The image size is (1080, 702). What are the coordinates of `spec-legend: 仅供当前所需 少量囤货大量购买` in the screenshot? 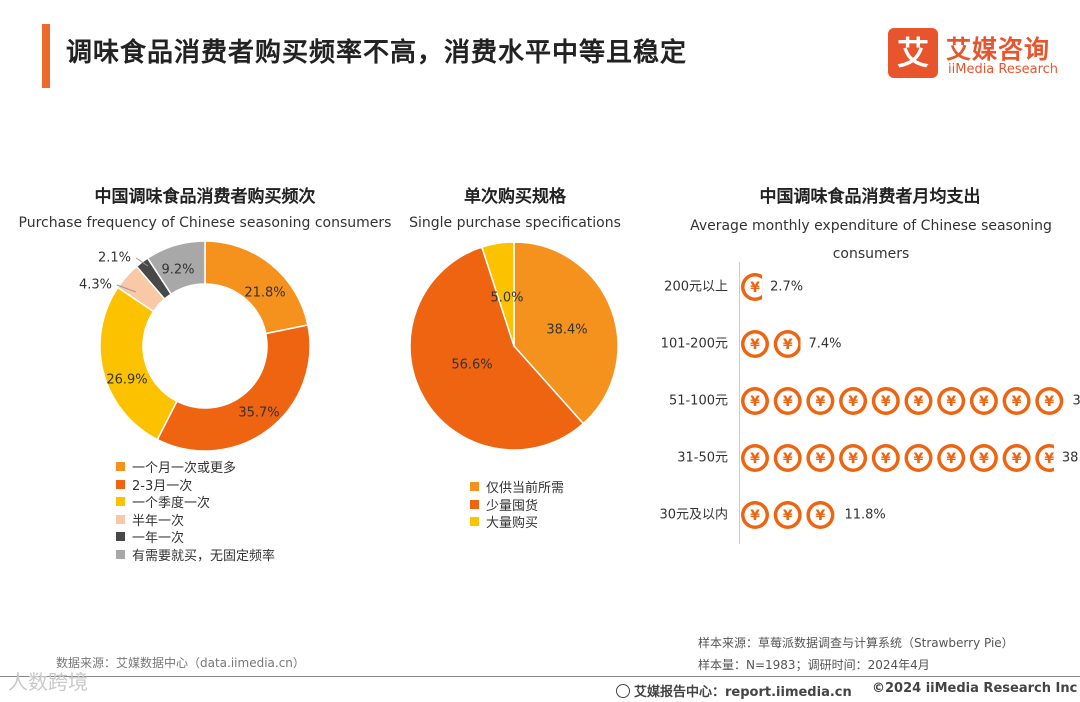 It's located at (517, 504).